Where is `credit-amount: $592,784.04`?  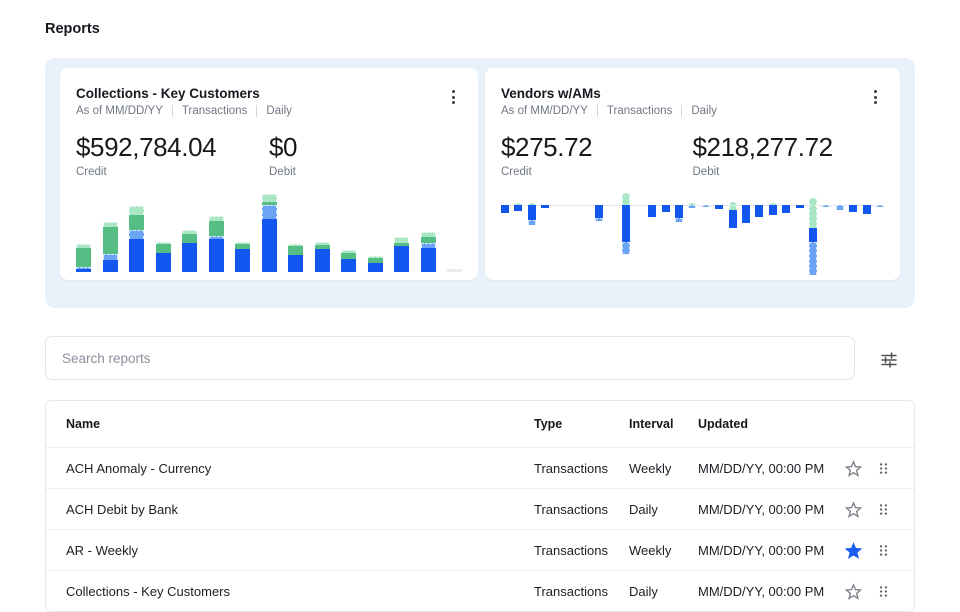 credit-amount: $592,784.04 is located at coordinates (146, 147).